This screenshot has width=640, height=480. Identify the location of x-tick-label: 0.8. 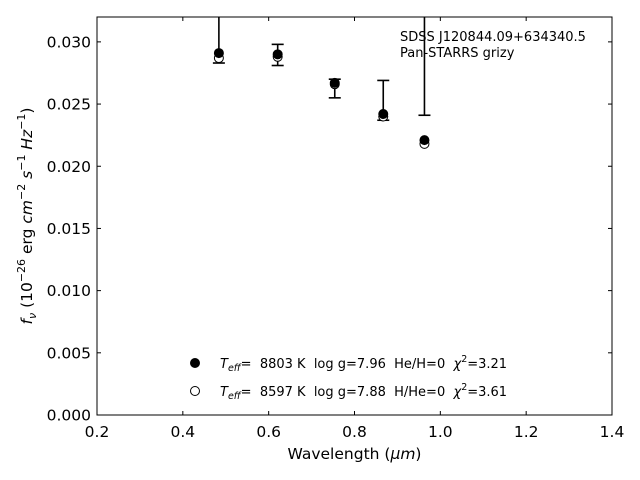
(354, 432).